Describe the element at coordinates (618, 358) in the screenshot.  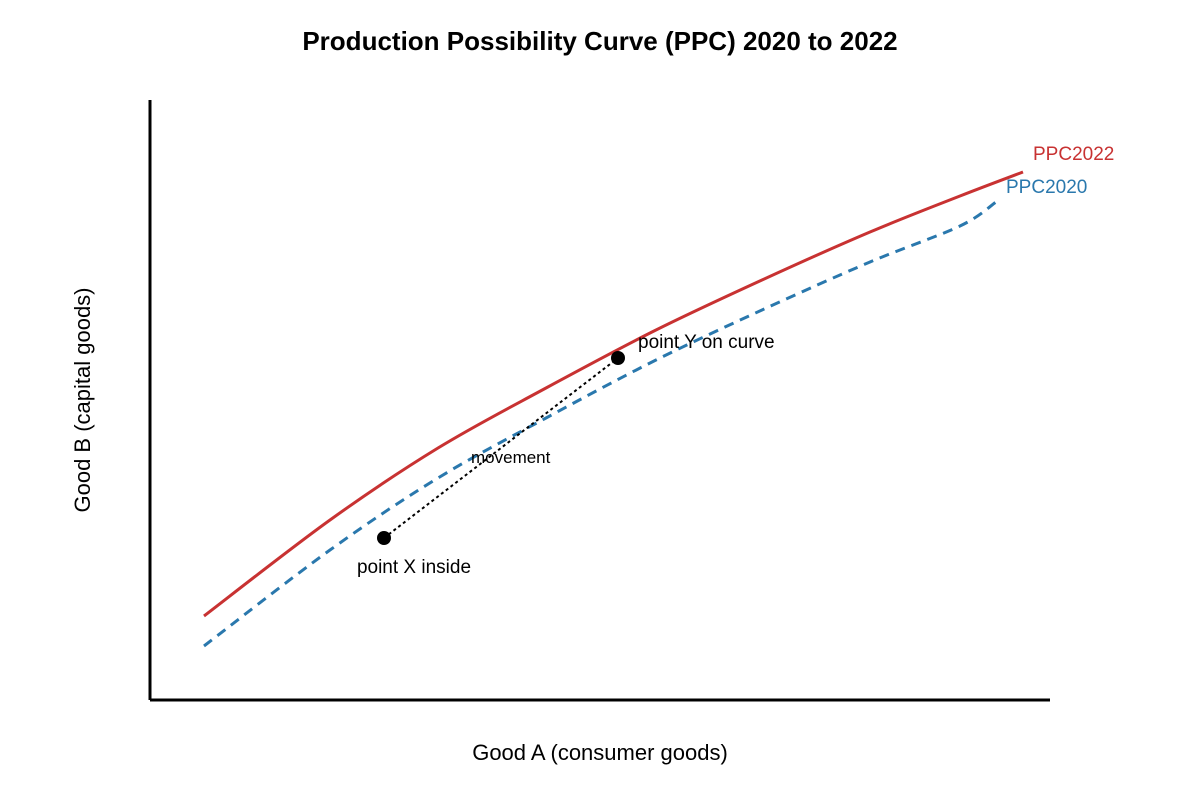
I see `point-y-marker` at that location.